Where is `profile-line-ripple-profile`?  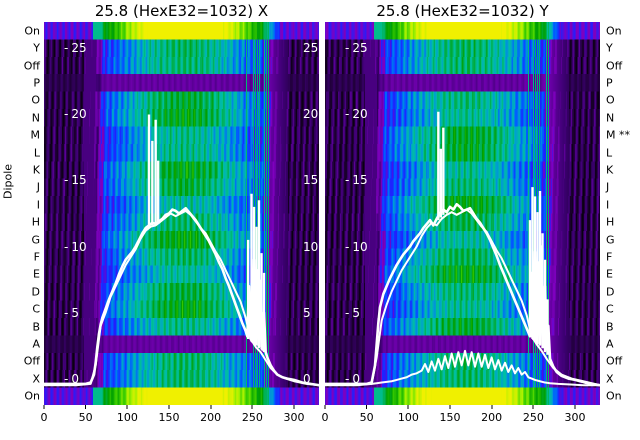
profile-line-ripple-profile is located at coordinates (462, 368).